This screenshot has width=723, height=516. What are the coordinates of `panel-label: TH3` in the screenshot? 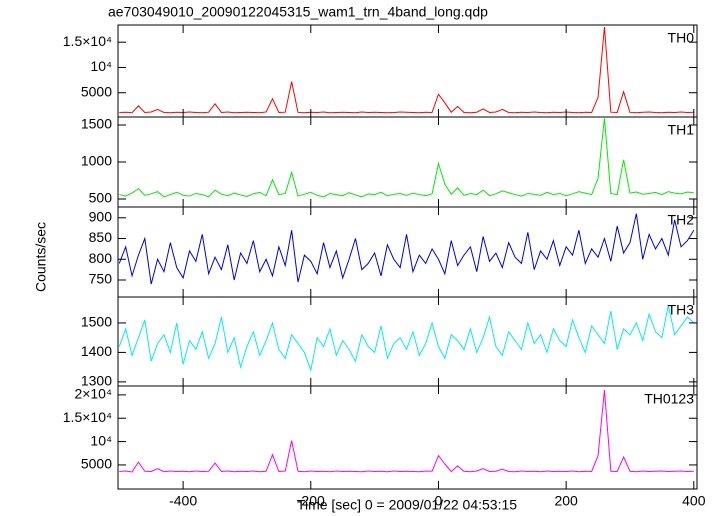 It's located at (681, 310).